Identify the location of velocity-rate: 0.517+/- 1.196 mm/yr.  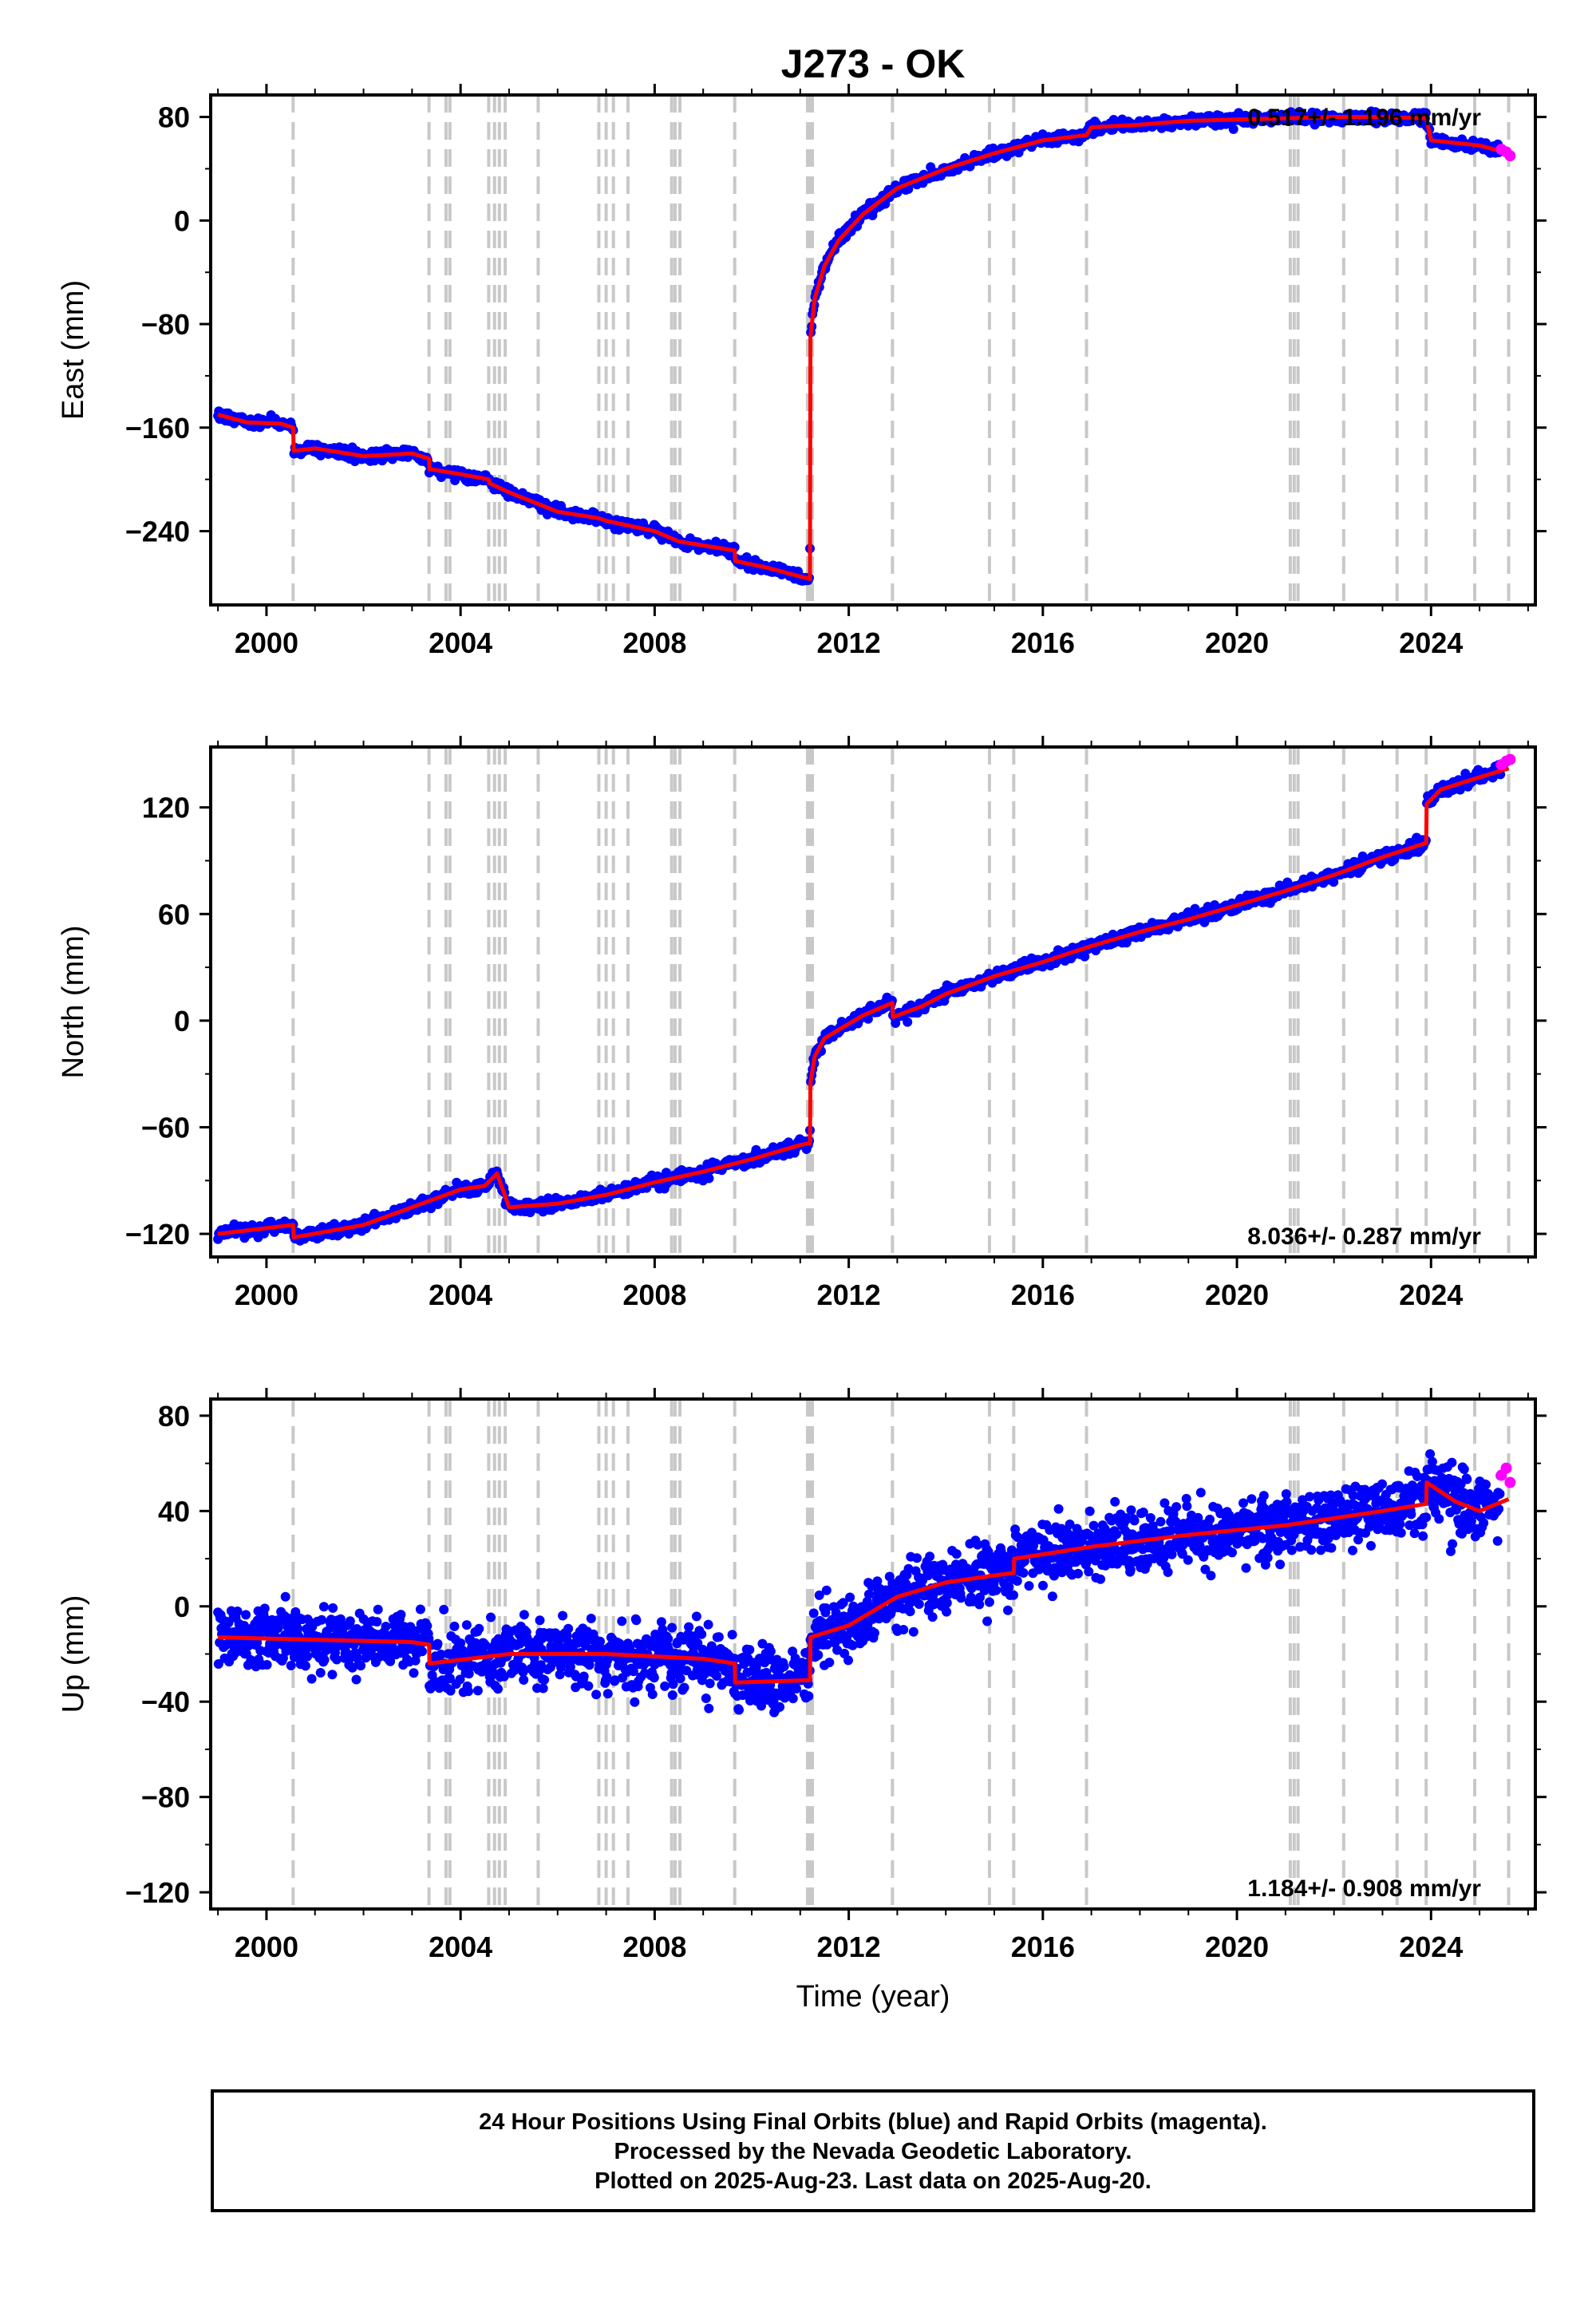
(1364, 118).